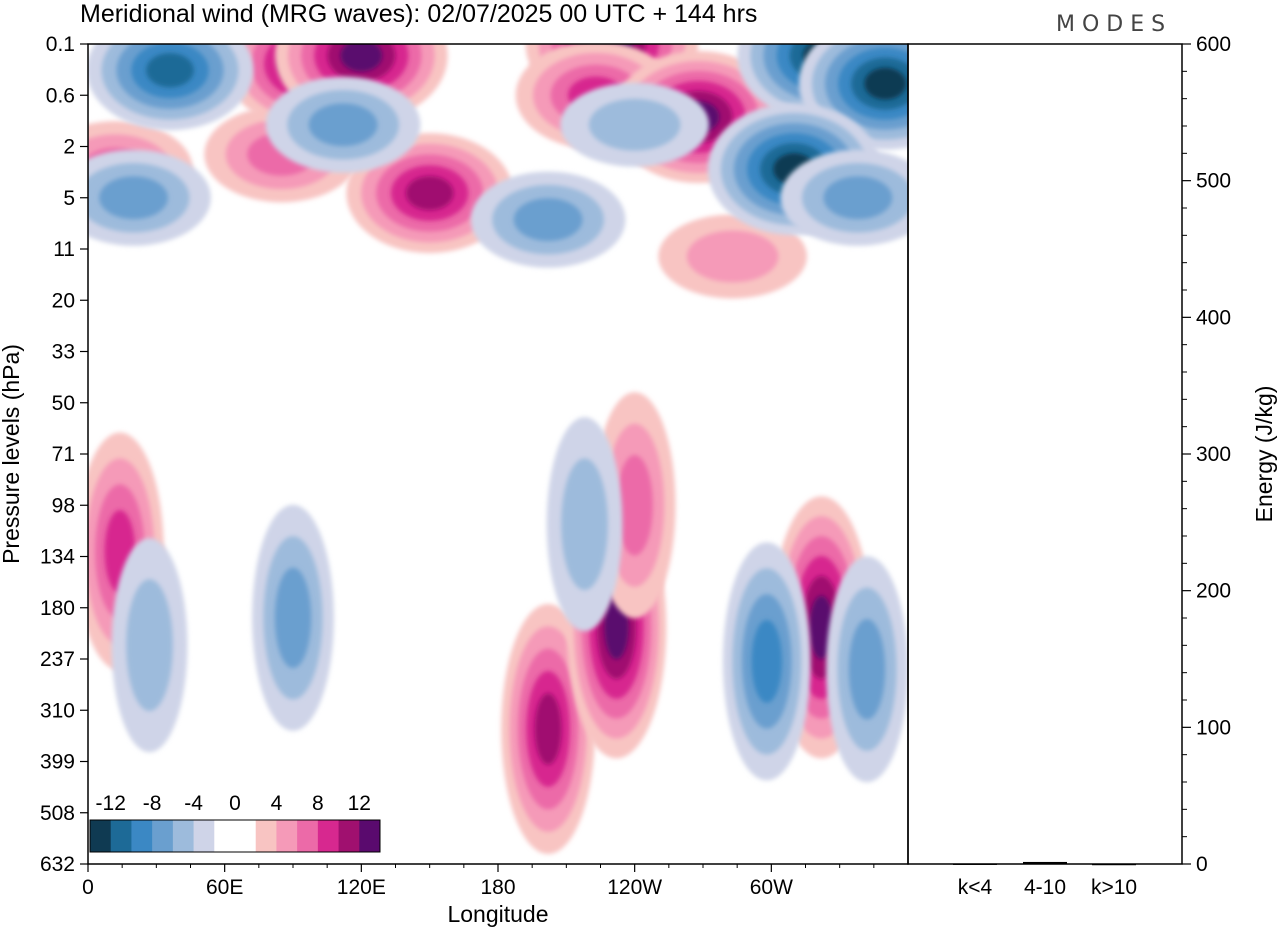 The image size is (1280, 930). Describe the element at coordinates (57, 813) in the screenshot. I see `y-tick-label: 508` at that location.